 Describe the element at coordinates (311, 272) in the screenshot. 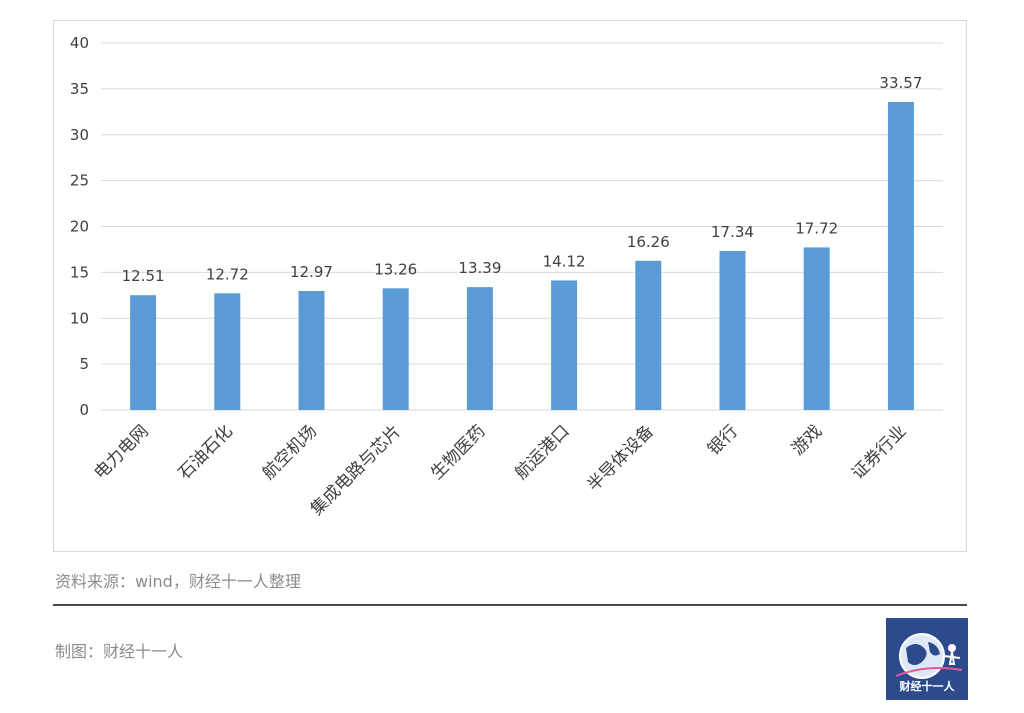

I see `data-label-2: 12.97` at that location.